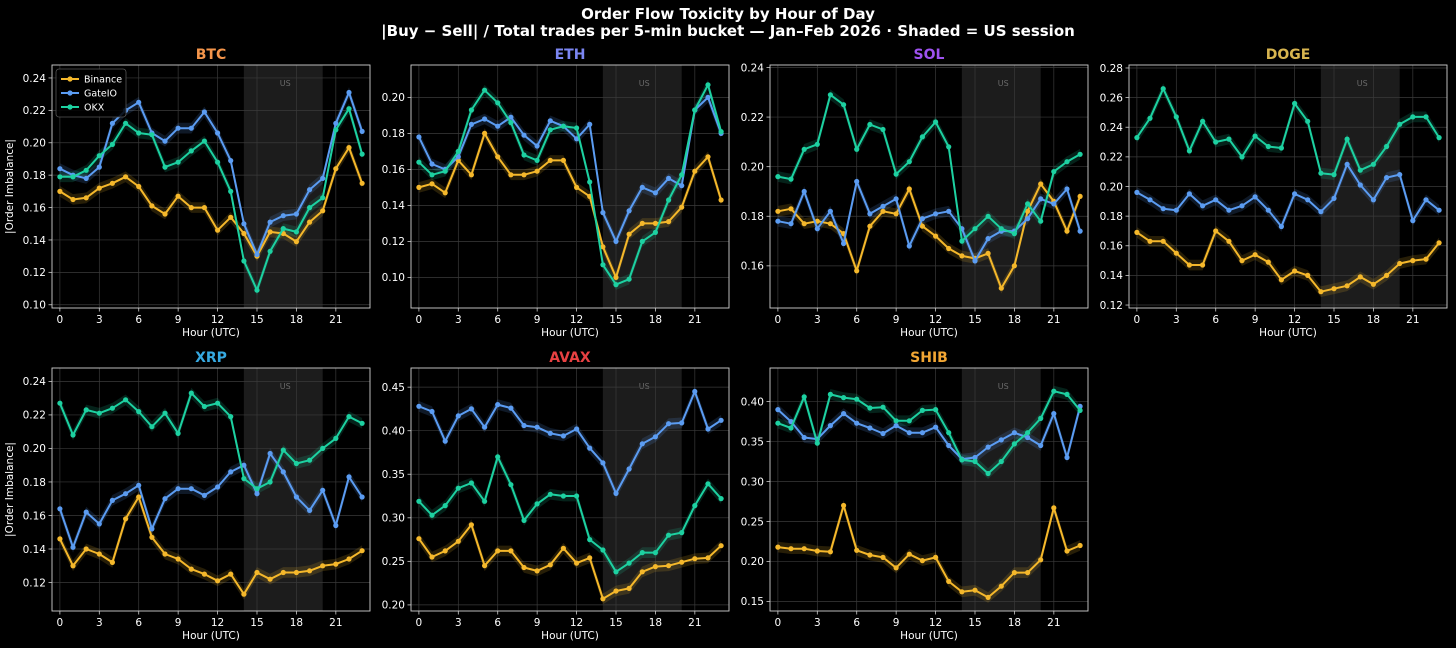 The width and height of the screenshot is (1456, 648). What do you see at coordinates (70, 107) in the screenshot?
I see `legend-marker-okx` at bounding box center [70, 107].